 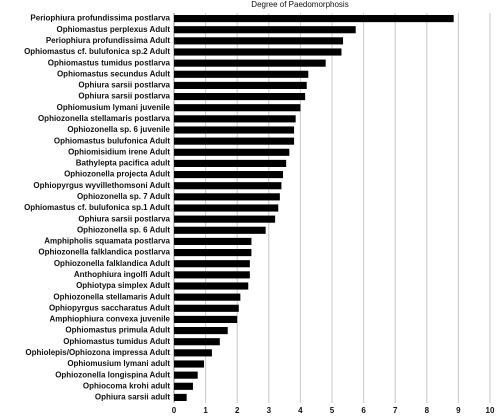 I want to click on y-tick-label: Ophiozonella longispina Adult, so click(x=112, y=374).